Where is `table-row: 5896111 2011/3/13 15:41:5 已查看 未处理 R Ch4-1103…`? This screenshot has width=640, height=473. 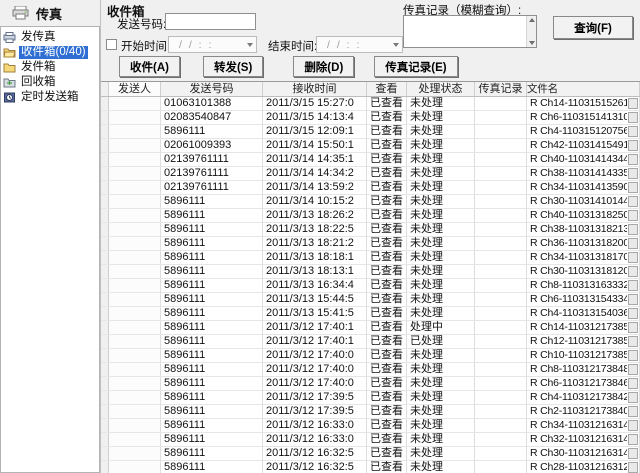
table-row: 5896111 2011/3/13 15:41:5 已查看 未处理 R Ch4-1103… is located at coordinates (370, 314).